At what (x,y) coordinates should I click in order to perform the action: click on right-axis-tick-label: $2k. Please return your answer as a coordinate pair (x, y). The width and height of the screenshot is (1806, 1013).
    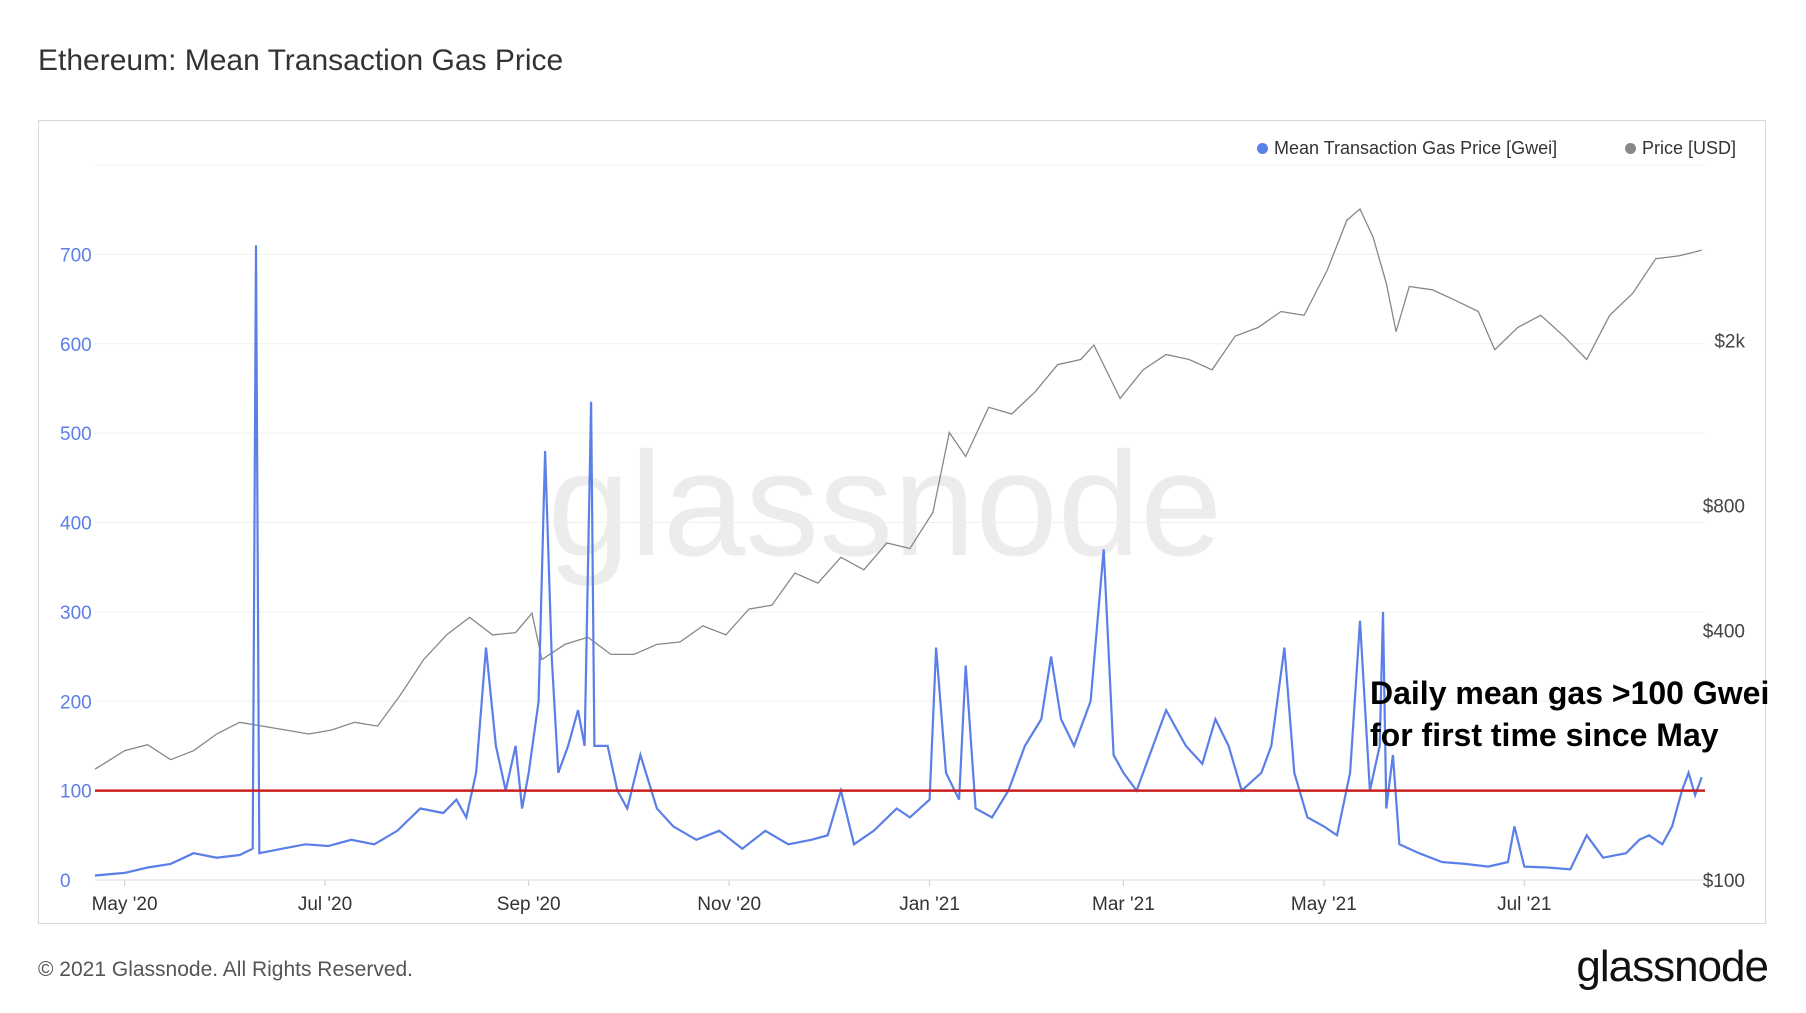
    Looking at the image, I should click on (1729, 342).